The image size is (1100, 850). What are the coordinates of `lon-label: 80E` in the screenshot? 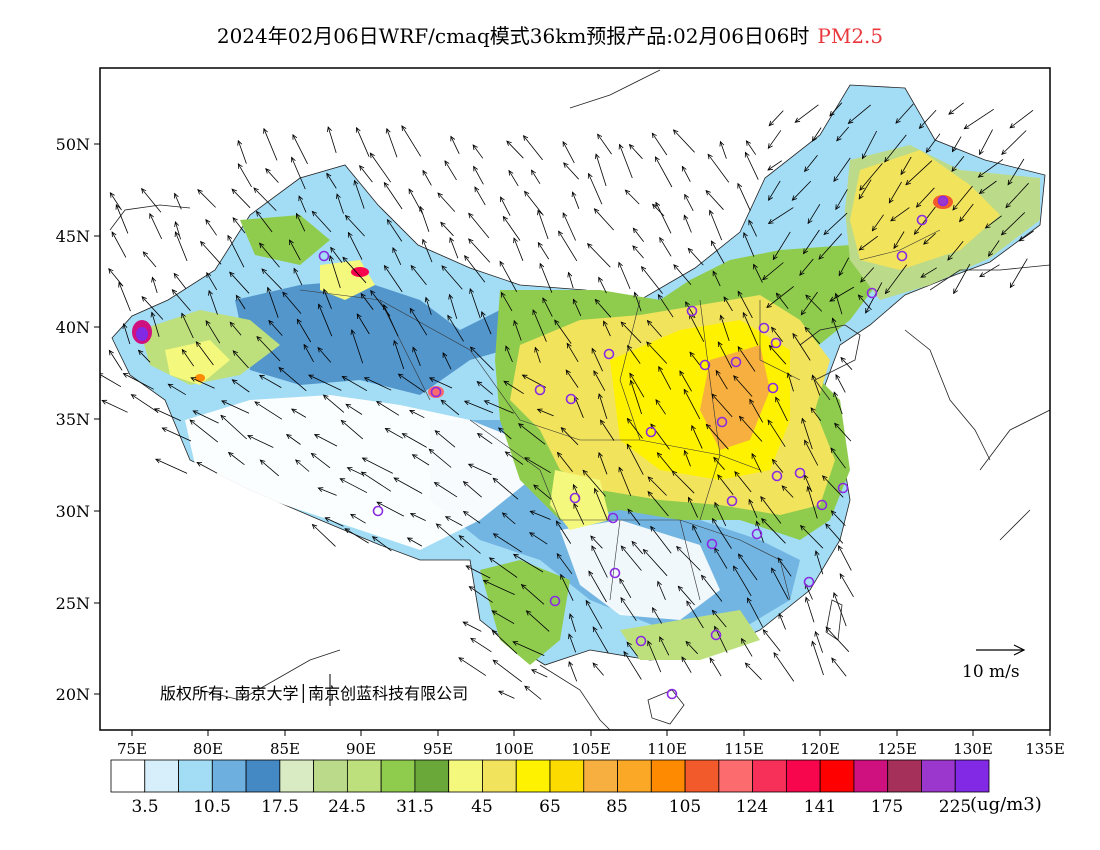 It's located at (208, 749).